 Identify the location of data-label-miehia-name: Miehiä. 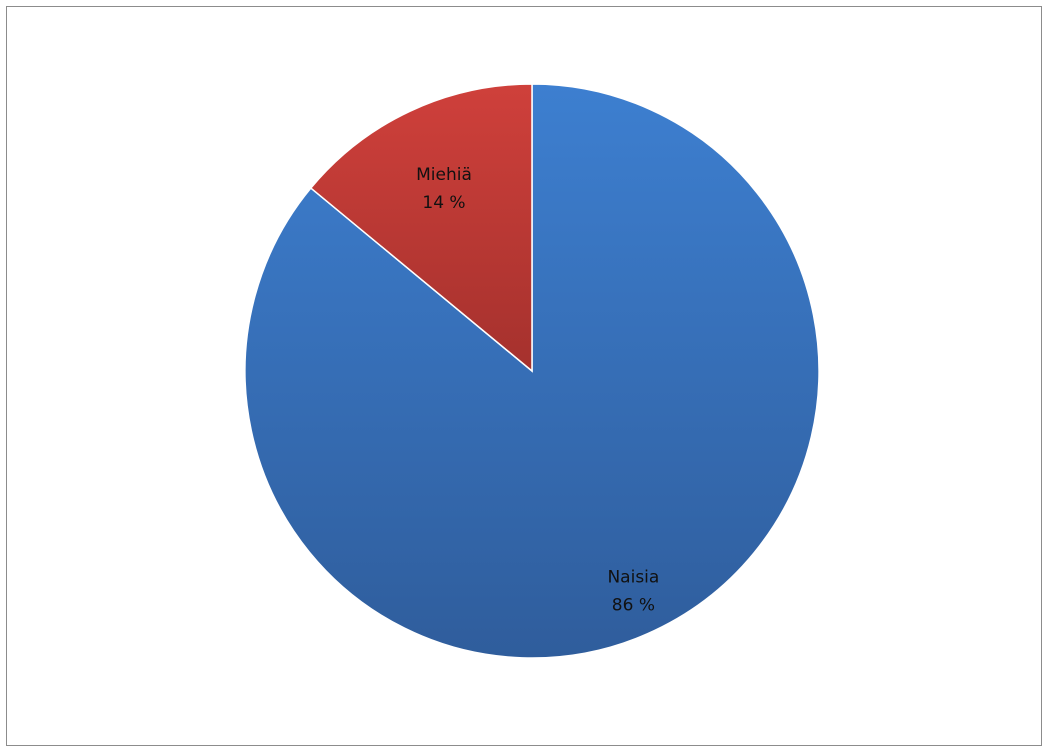
(444, 175).